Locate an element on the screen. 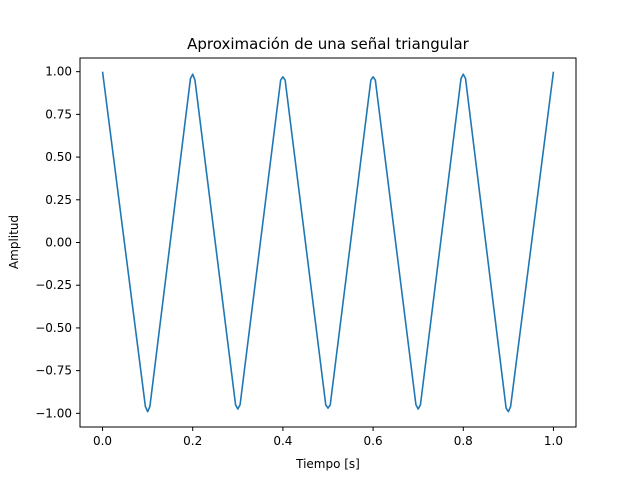 This screenshot has width=640, height=480. y-tick-label: −1.00 is located at coordinates (53, 413).